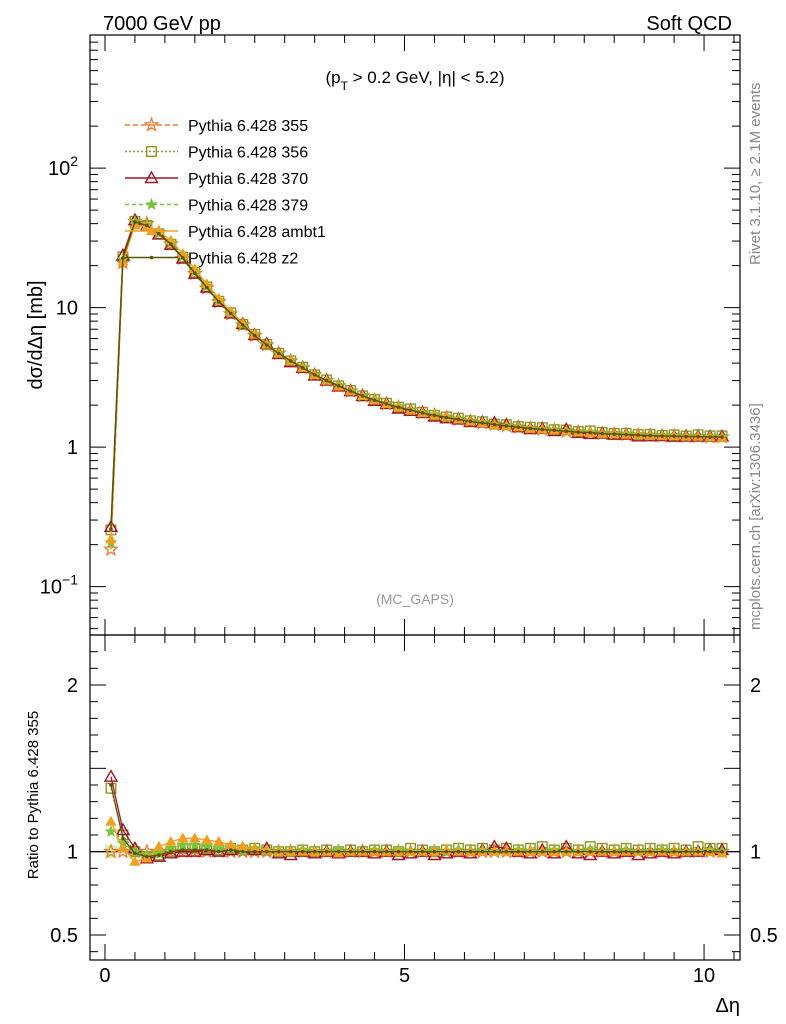 Image resolution: width=786 pixels, height=1024 pixels. I want to click on header-right: Soft QCD, so click(689, 24).